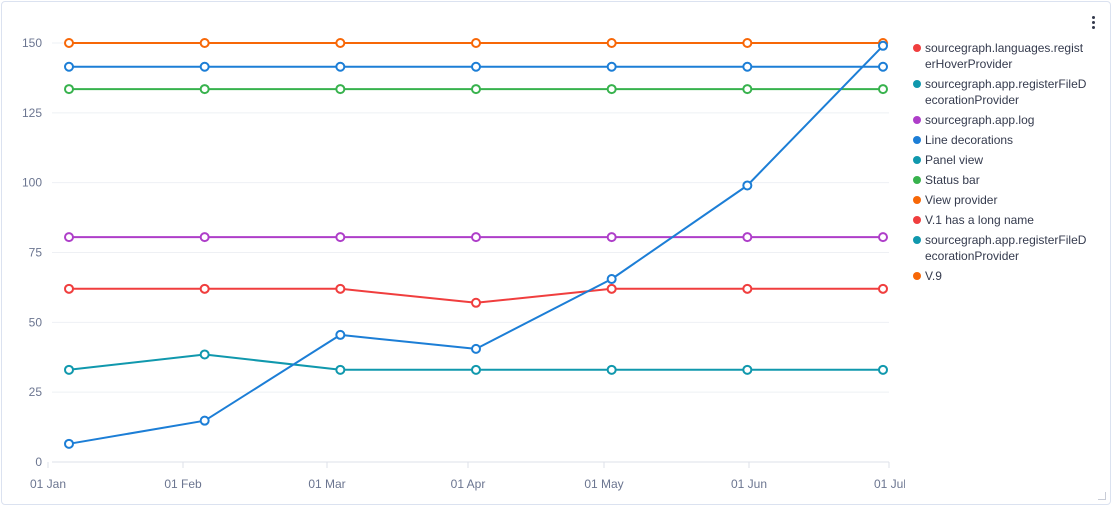 The height and width of the screenshot is (508, 1114). Describe the element at coordinates (1000, 276) in the screenshot. I see `legend-item: V.9` at that location.